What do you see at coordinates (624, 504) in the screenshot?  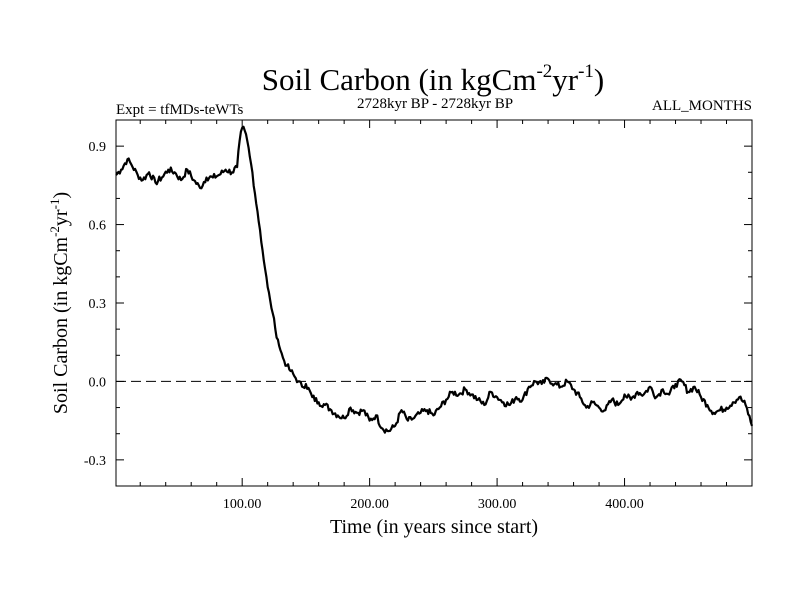 I see `x-tick-label: 400.00` at bounding box center [624, 504].